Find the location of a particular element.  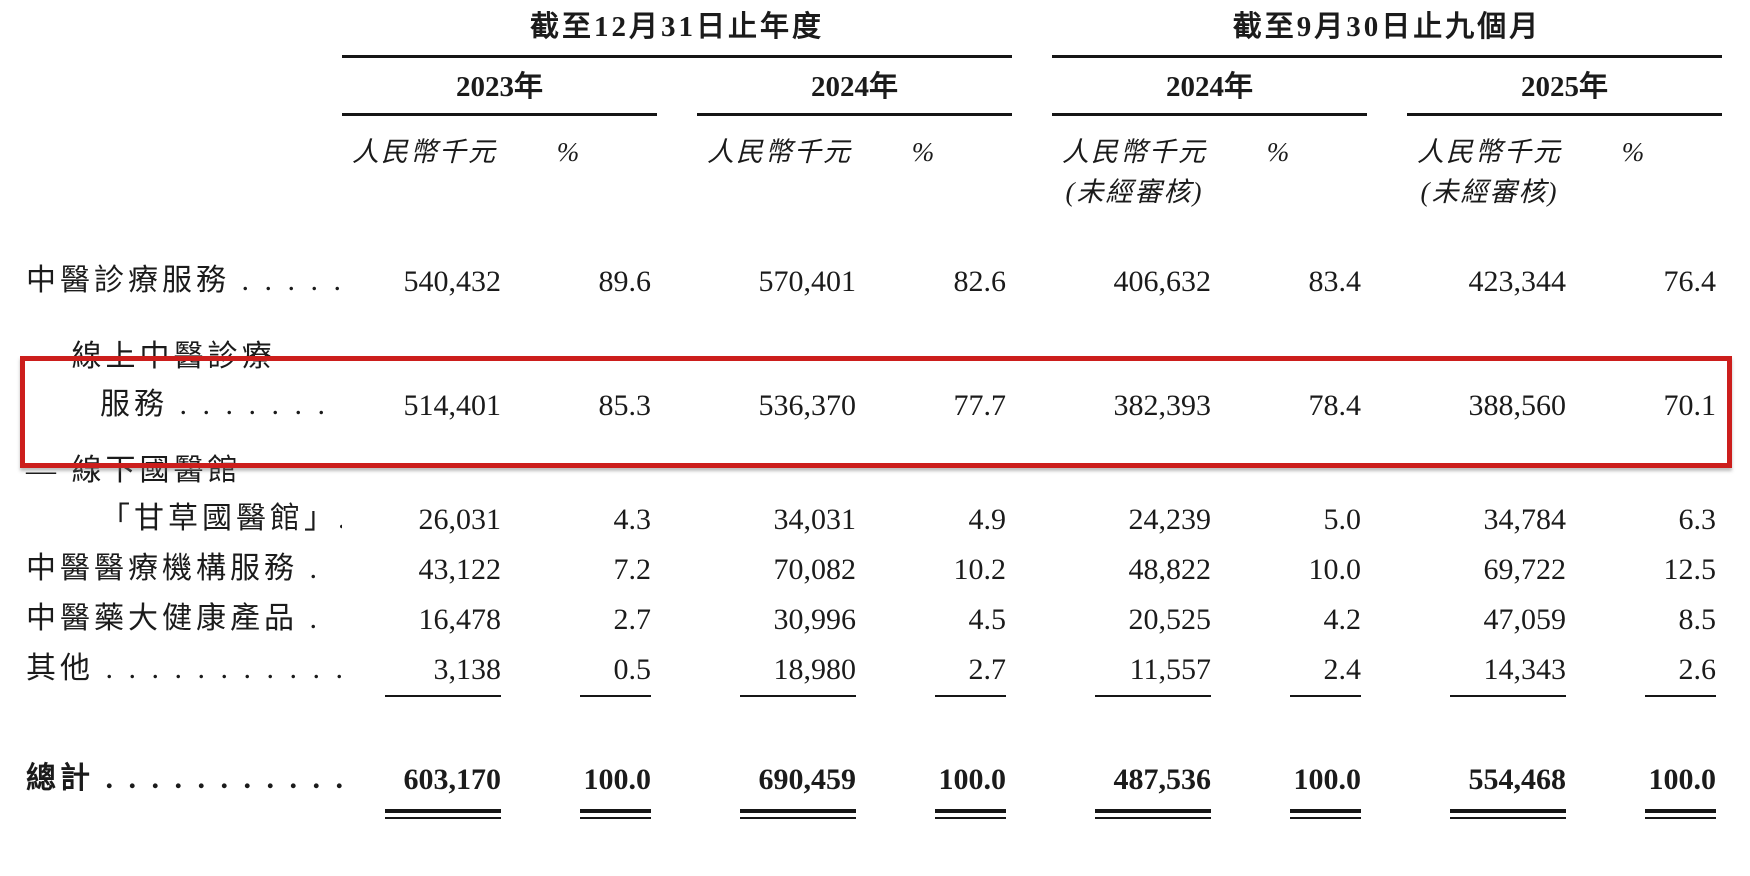

total-value-cell: 487,536 is located at coordinates (1162, 779).